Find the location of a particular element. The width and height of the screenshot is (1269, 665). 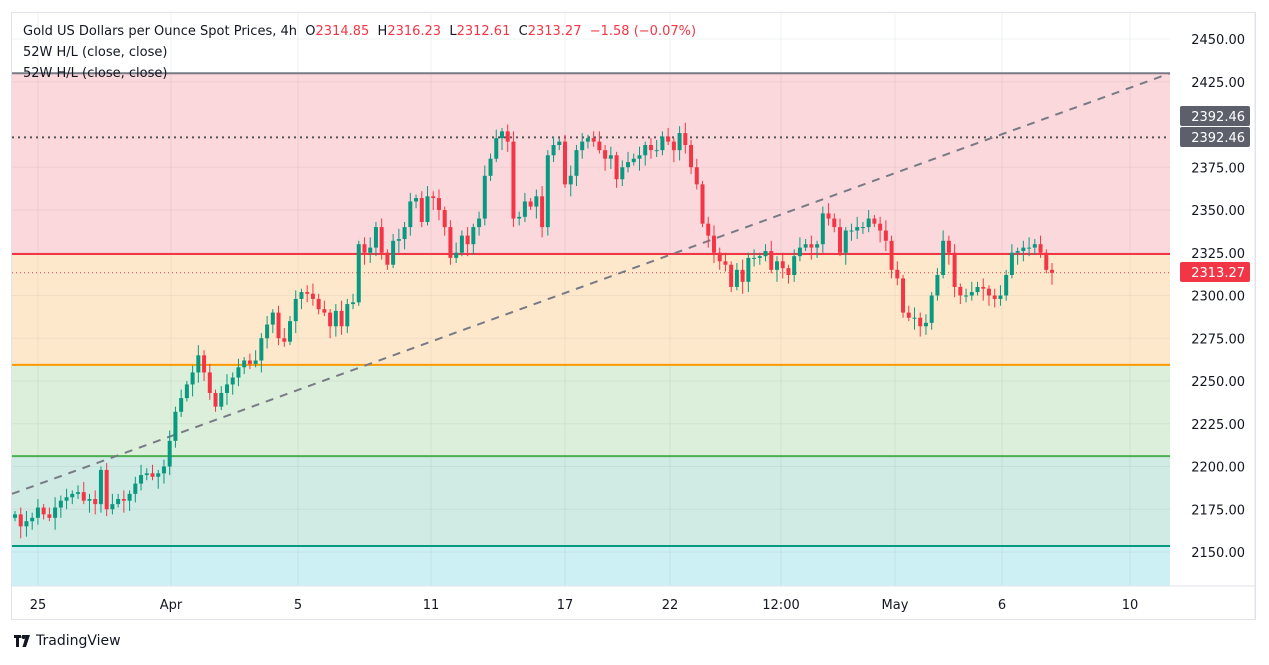

brand-name: TradingView is located at coordinates (78, 641).